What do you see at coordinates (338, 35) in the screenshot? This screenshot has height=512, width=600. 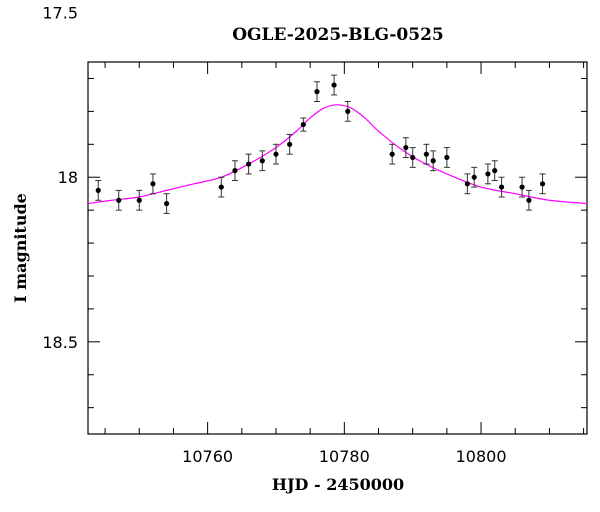 I see `chart-title: OGLE-2025-BLG-0525` at bounding box center [338, 35].